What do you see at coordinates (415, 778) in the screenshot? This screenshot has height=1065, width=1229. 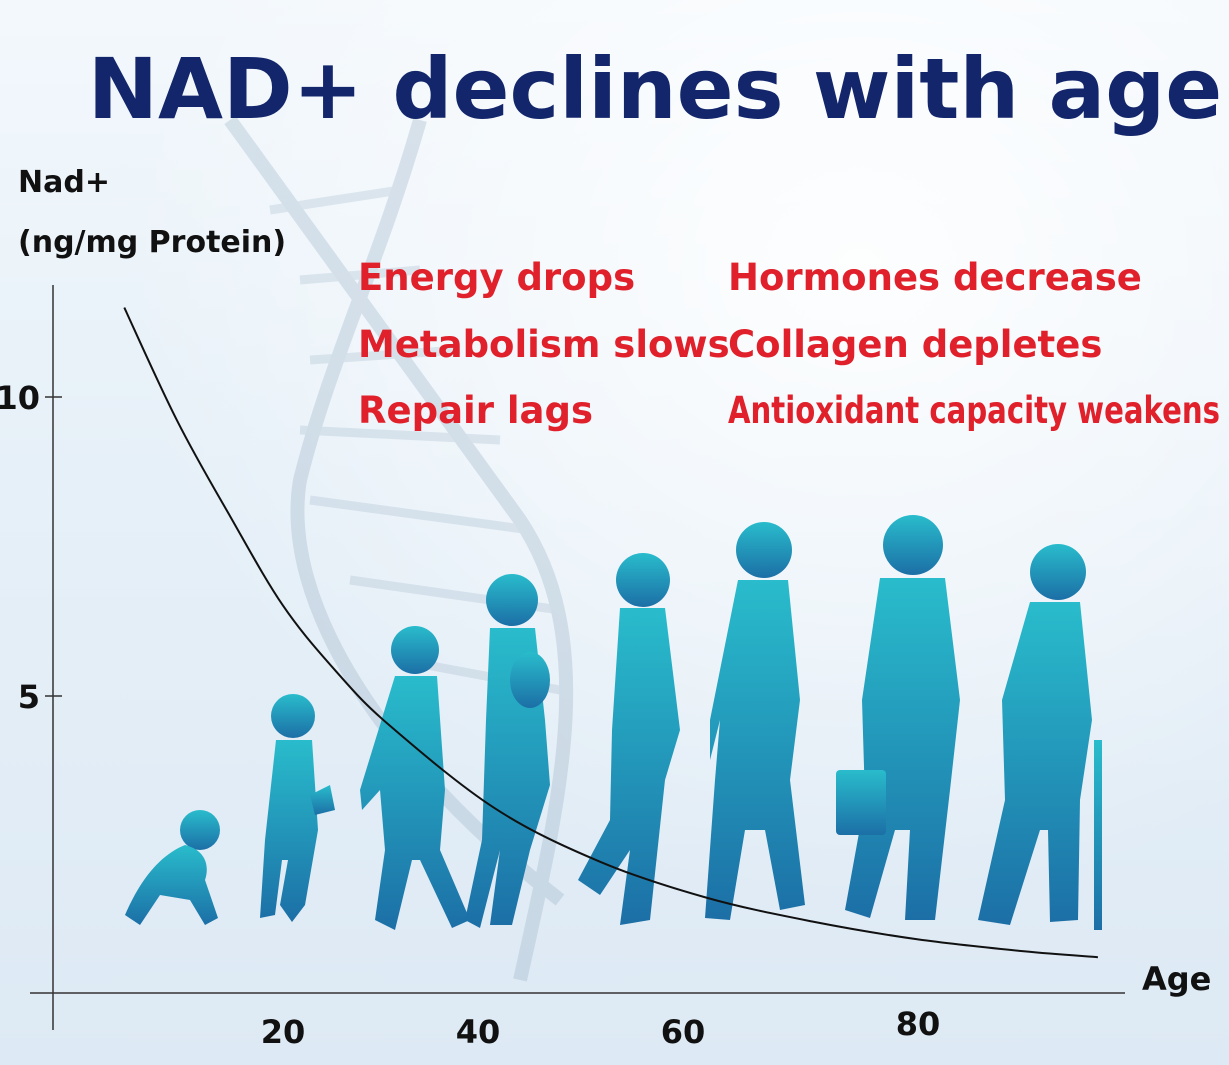 I see `child-figure` at bounding box center [415, 778].